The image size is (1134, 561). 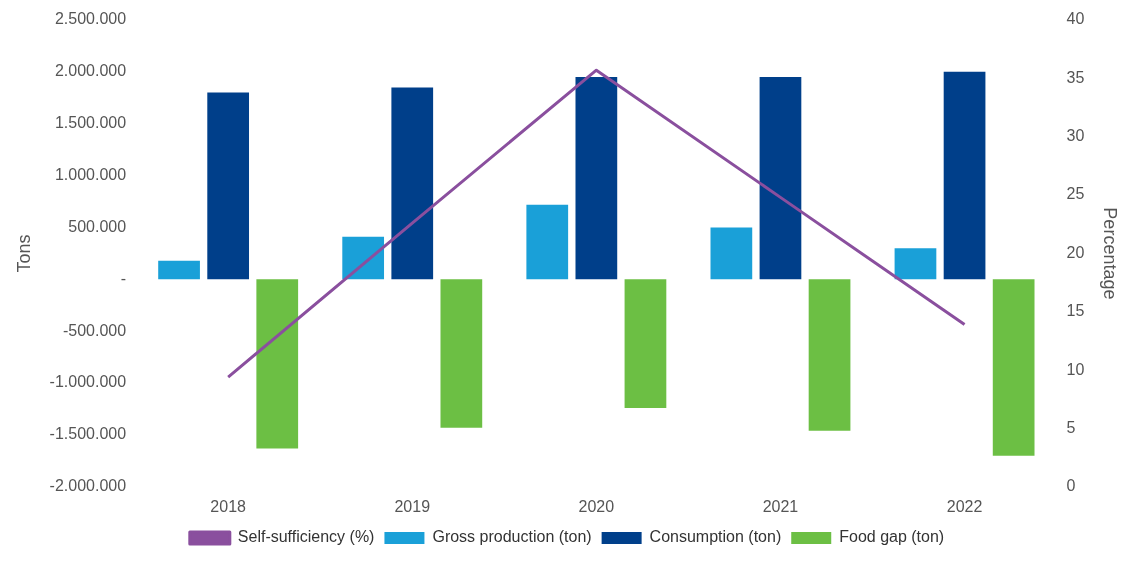 I want to click on x-tick-label: 2019, so click(x=412, y=506).